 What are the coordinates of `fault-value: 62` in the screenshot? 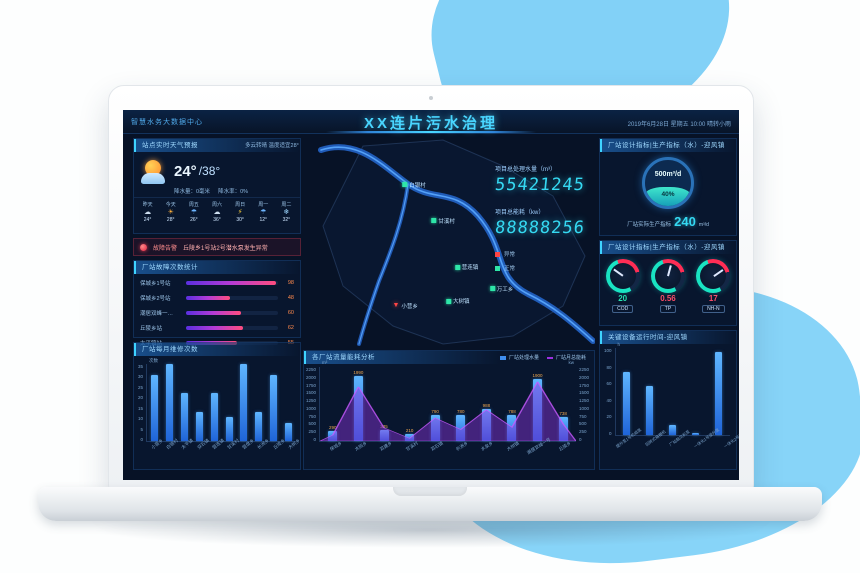 It's located at (290, 328).